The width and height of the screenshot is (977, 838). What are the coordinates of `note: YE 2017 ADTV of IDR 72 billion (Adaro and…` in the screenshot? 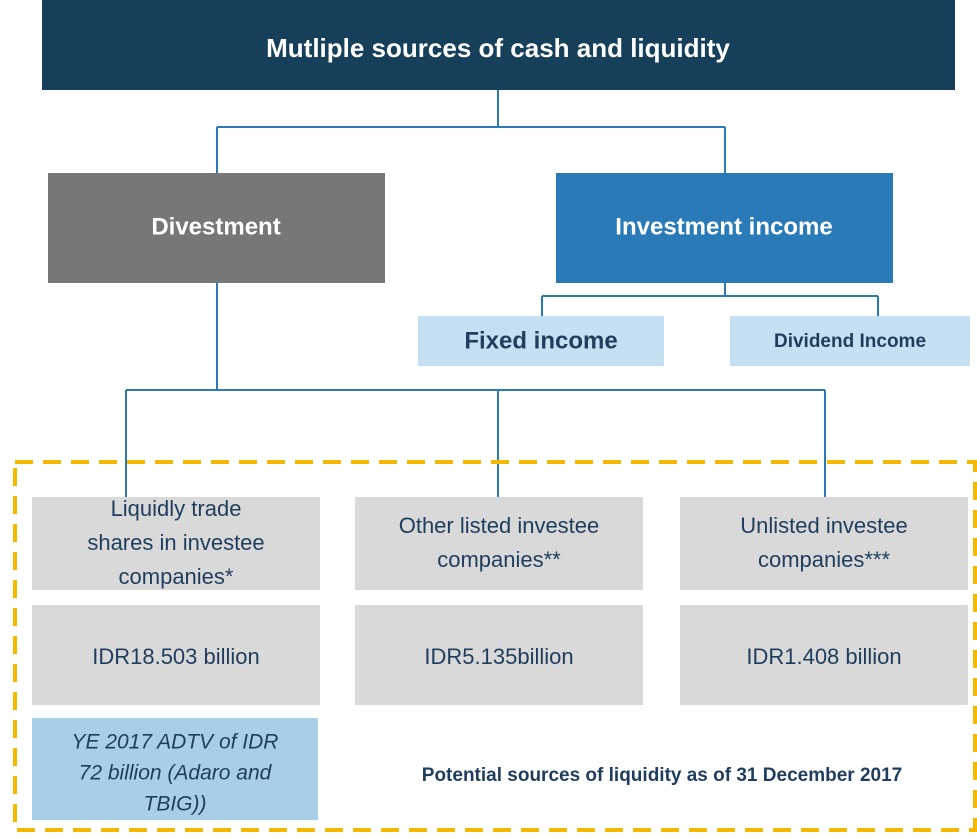 It's located at (175, 773).